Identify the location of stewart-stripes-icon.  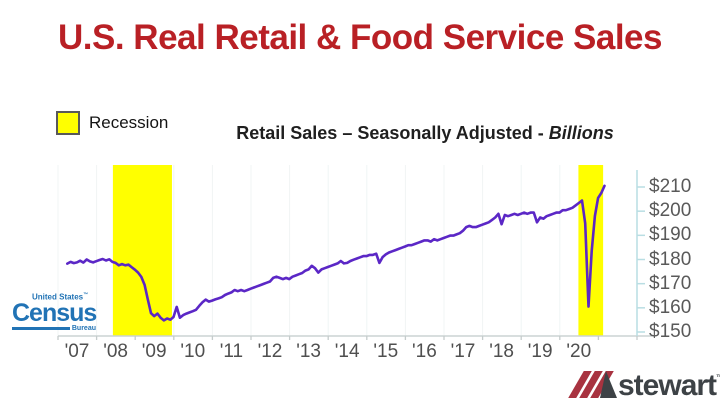
(592, 384).